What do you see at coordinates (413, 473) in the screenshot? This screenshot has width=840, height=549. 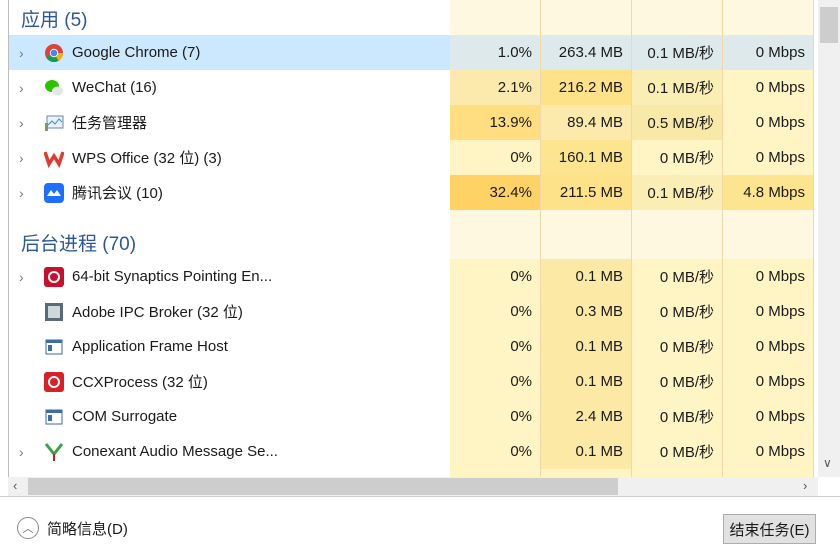 I see `partial-row` at bounding box center [413, 473].